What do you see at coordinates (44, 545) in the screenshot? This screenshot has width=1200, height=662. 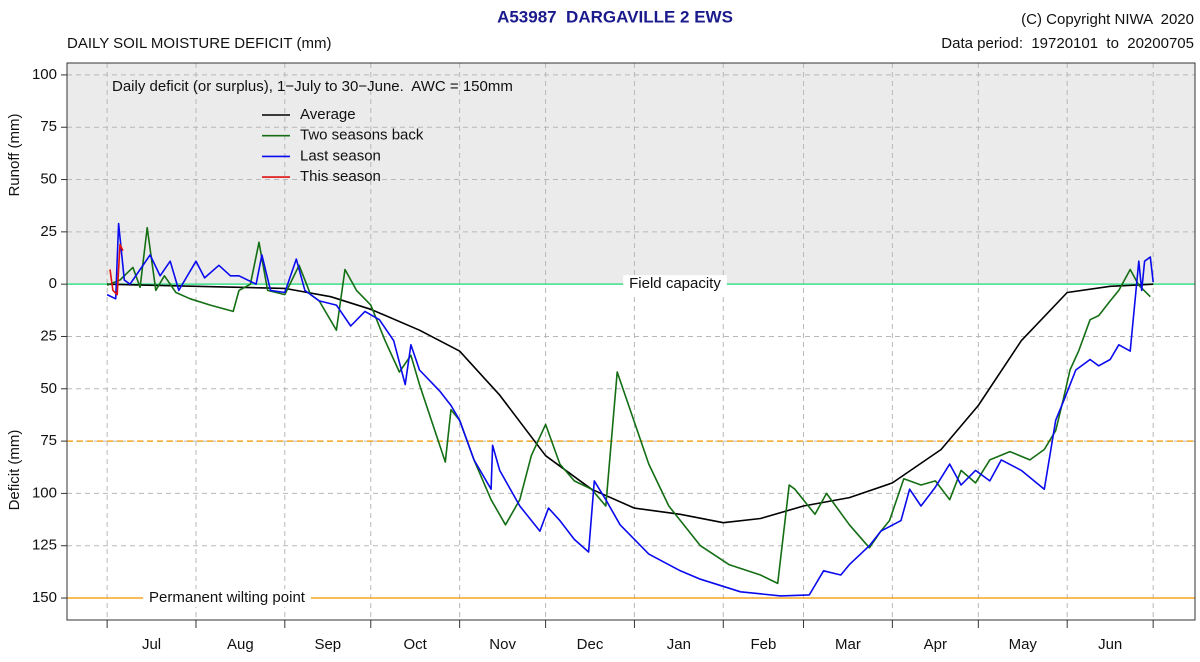 I see `y-tick-label: 125` at bounding box center [44, 545].